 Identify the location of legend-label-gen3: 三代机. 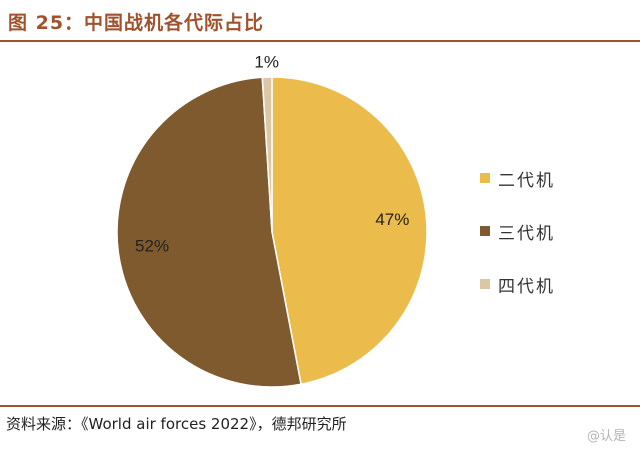
(526, 233).